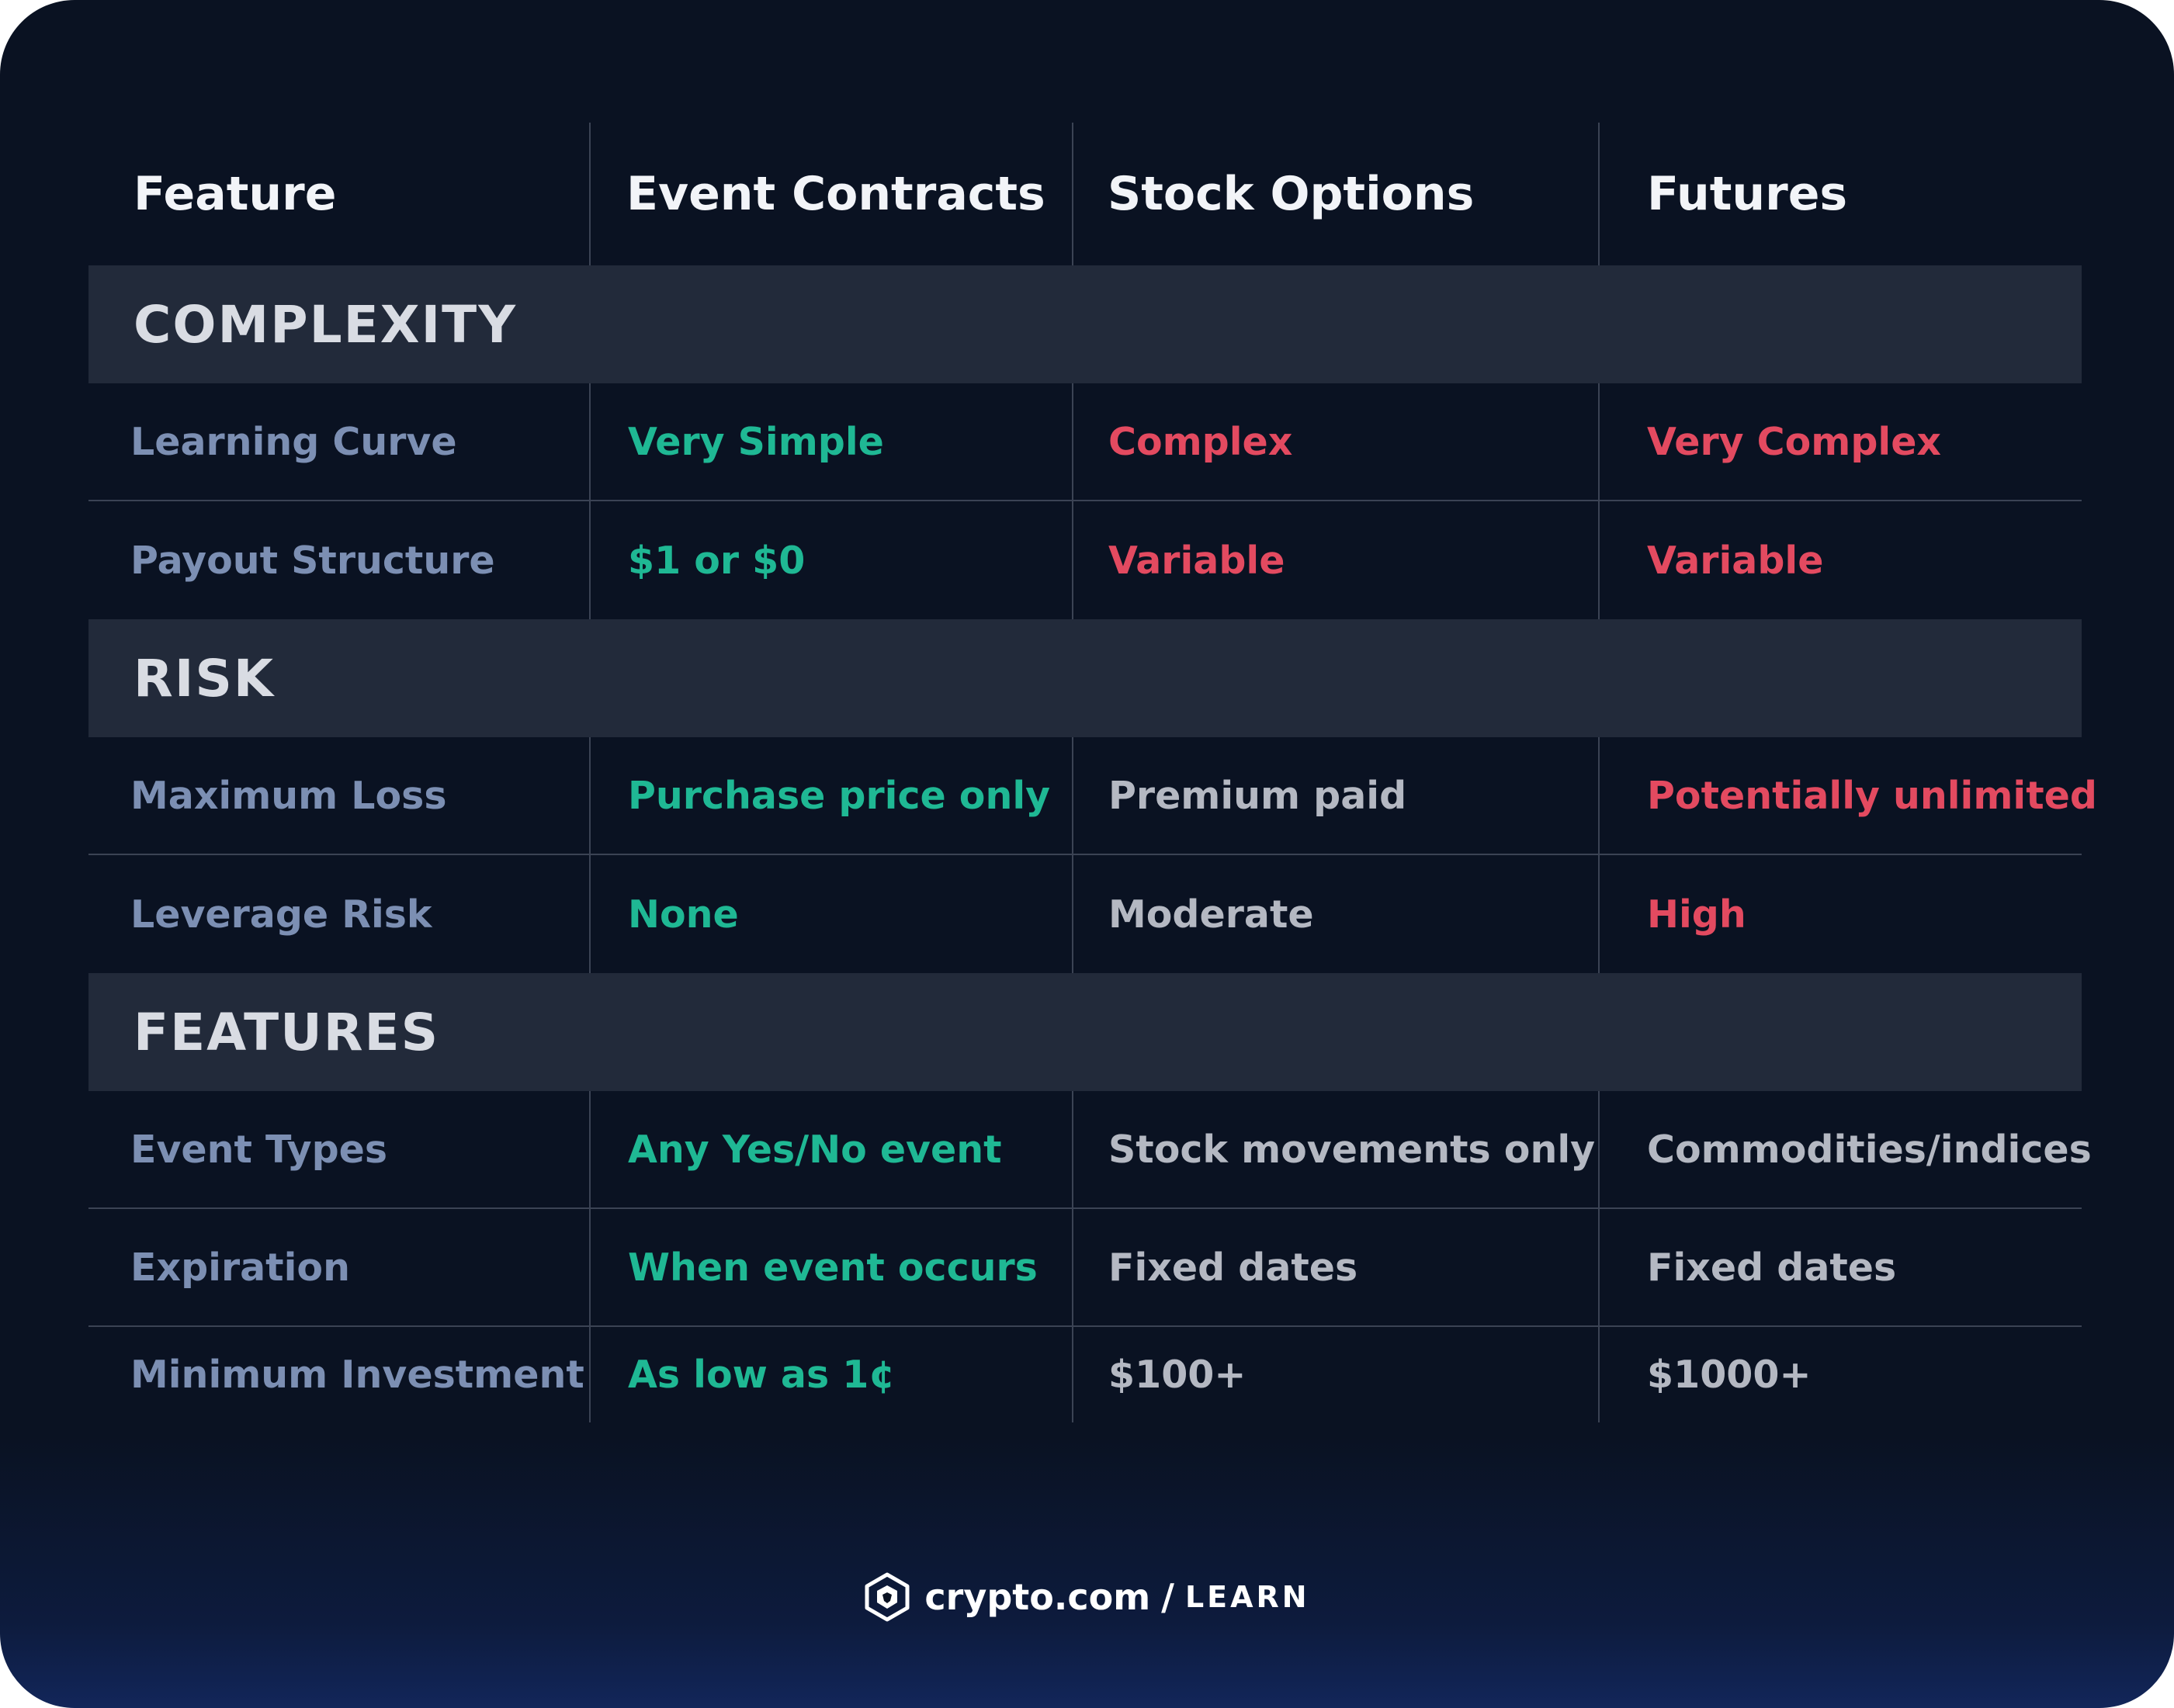 The height and width of the screenshot is (1708, 2174). What do you see at coordinates (1211, 914) in the screenshot?
I see `row-stock-options-value: Moderate` at bounding box center [1211, 914].